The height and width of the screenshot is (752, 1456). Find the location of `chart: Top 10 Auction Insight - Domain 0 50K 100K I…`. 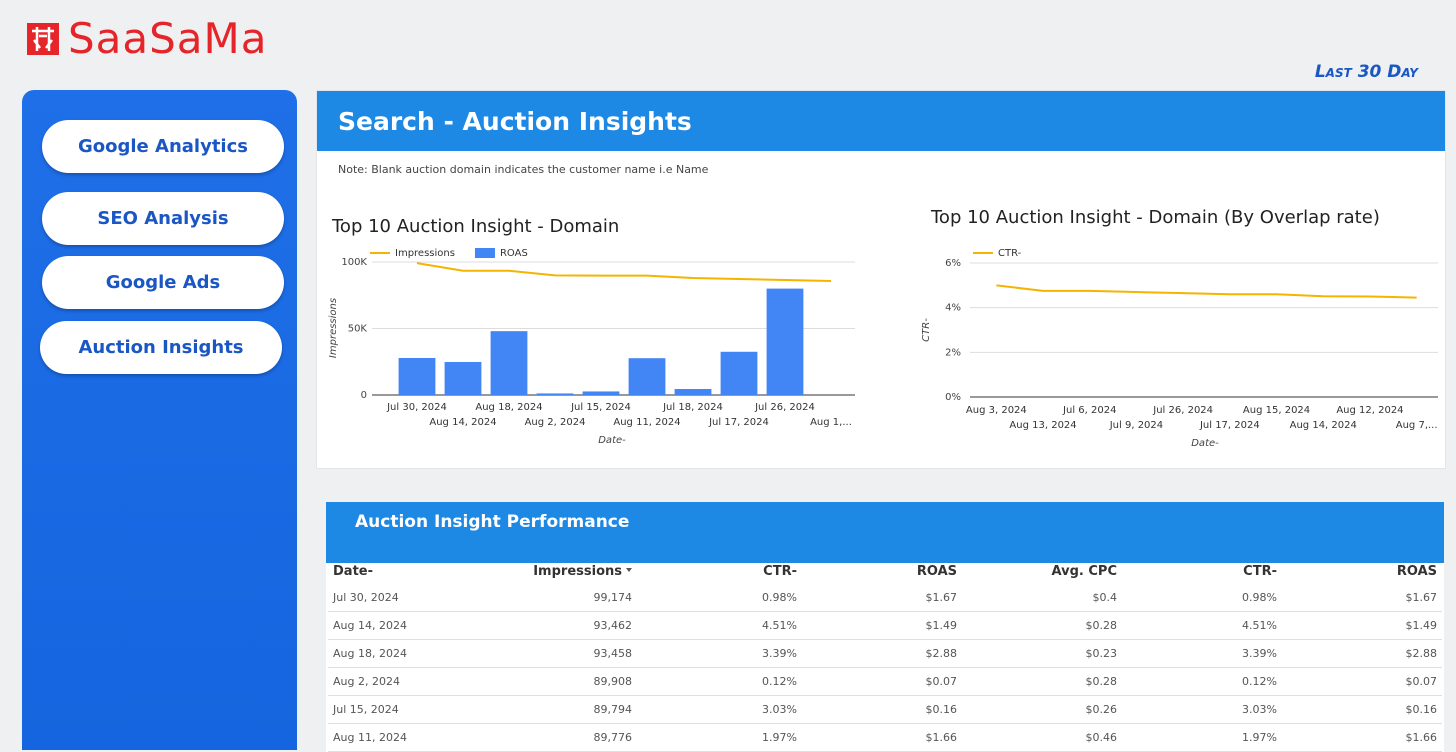

chart: Top 10 Auction Insight - Domain 0 50K 100K I… is located at coordinates (591, 331).